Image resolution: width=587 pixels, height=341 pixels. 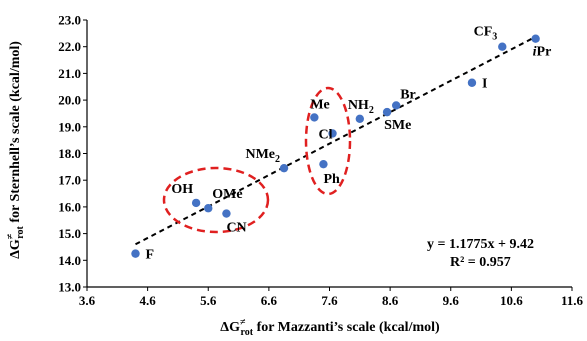 I want to click on y-tick-label: 18.0, so click(x=69, y=153).